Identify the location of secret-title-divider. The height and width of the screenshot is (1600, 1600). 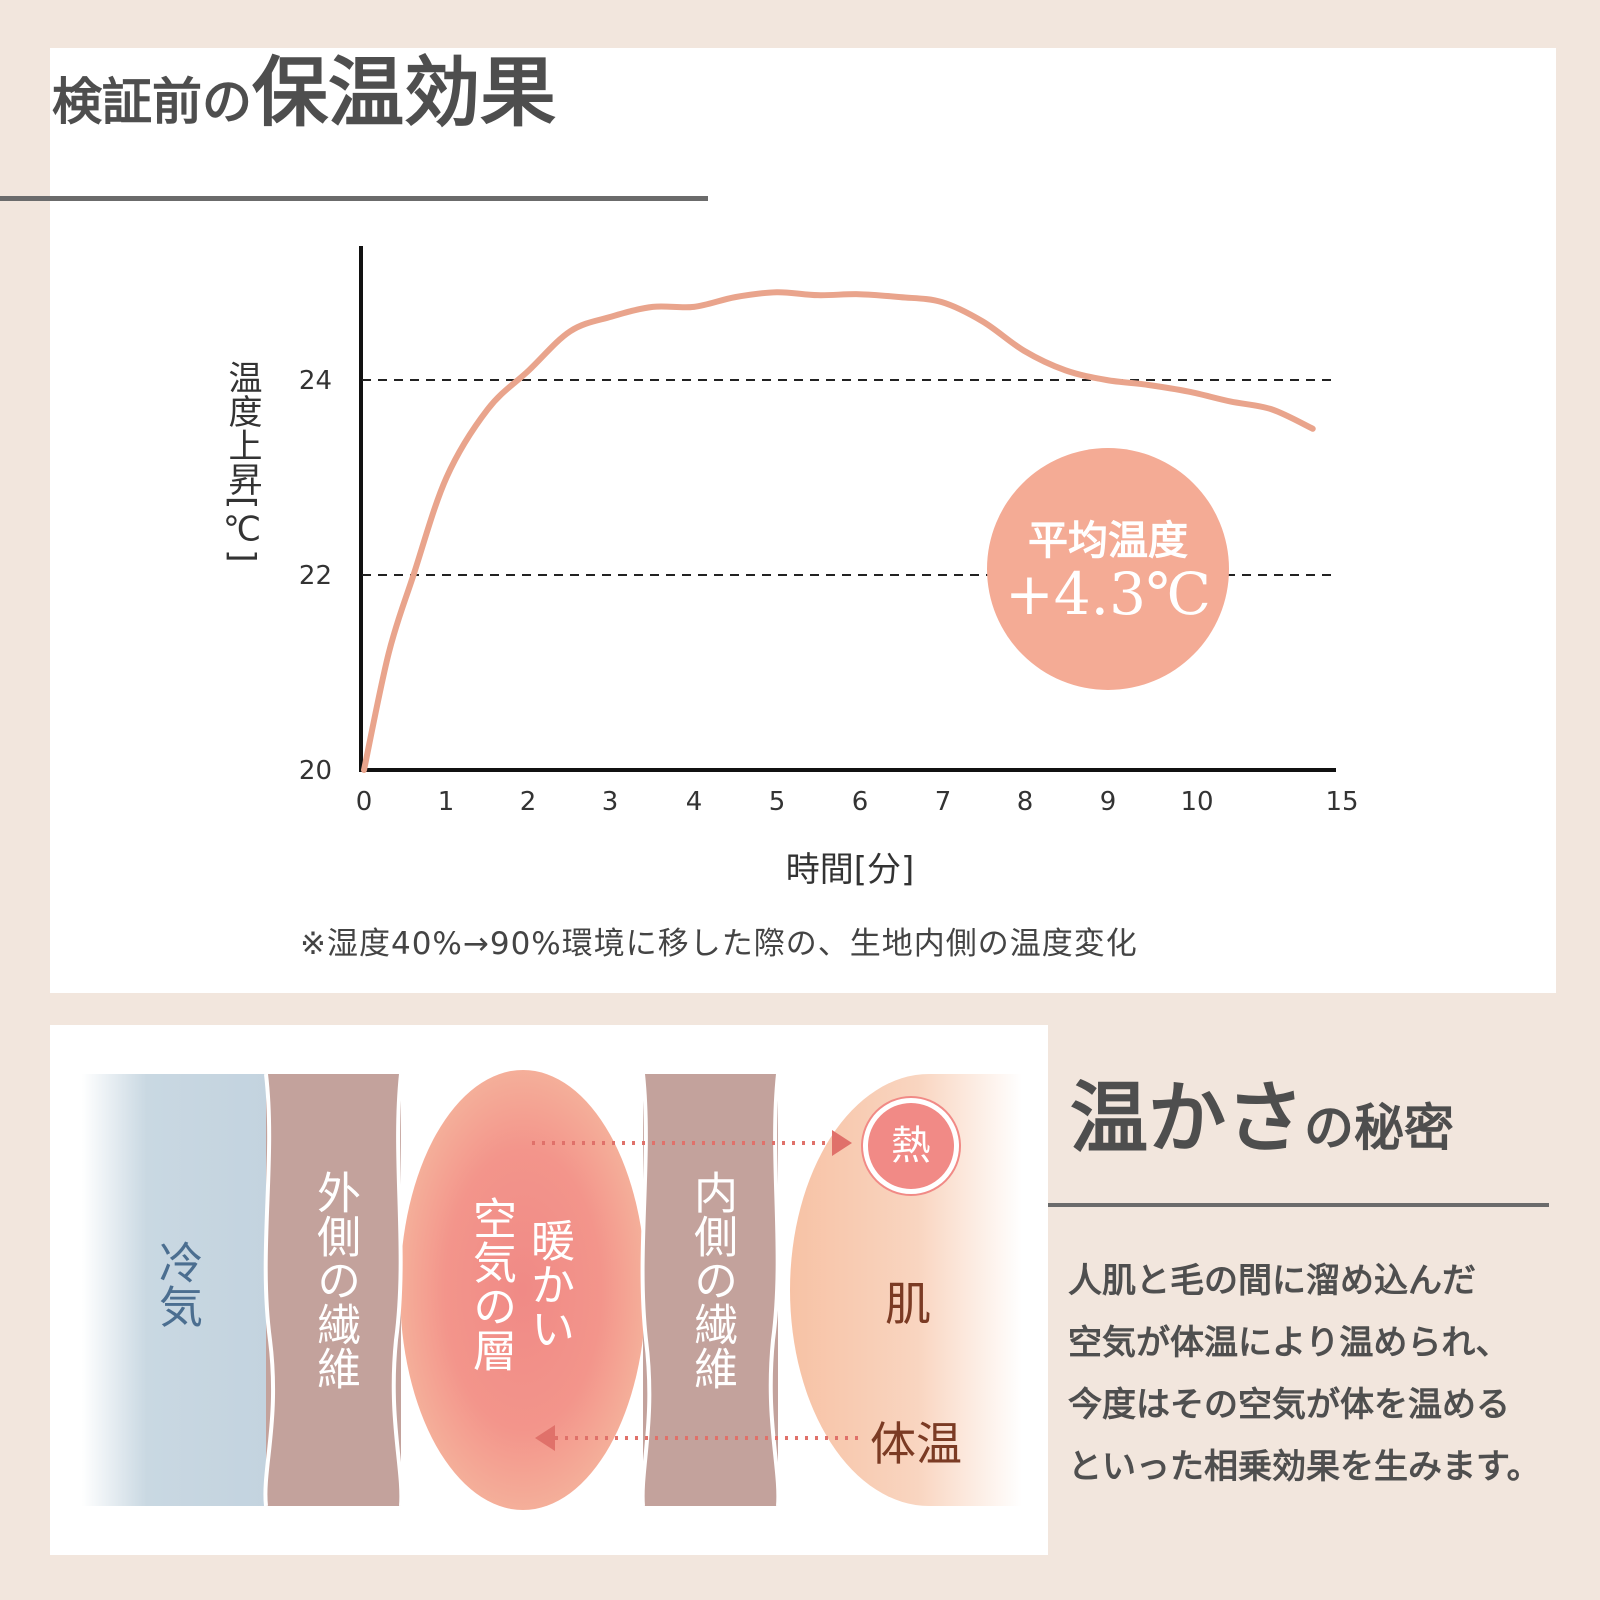
(1298, 1205).